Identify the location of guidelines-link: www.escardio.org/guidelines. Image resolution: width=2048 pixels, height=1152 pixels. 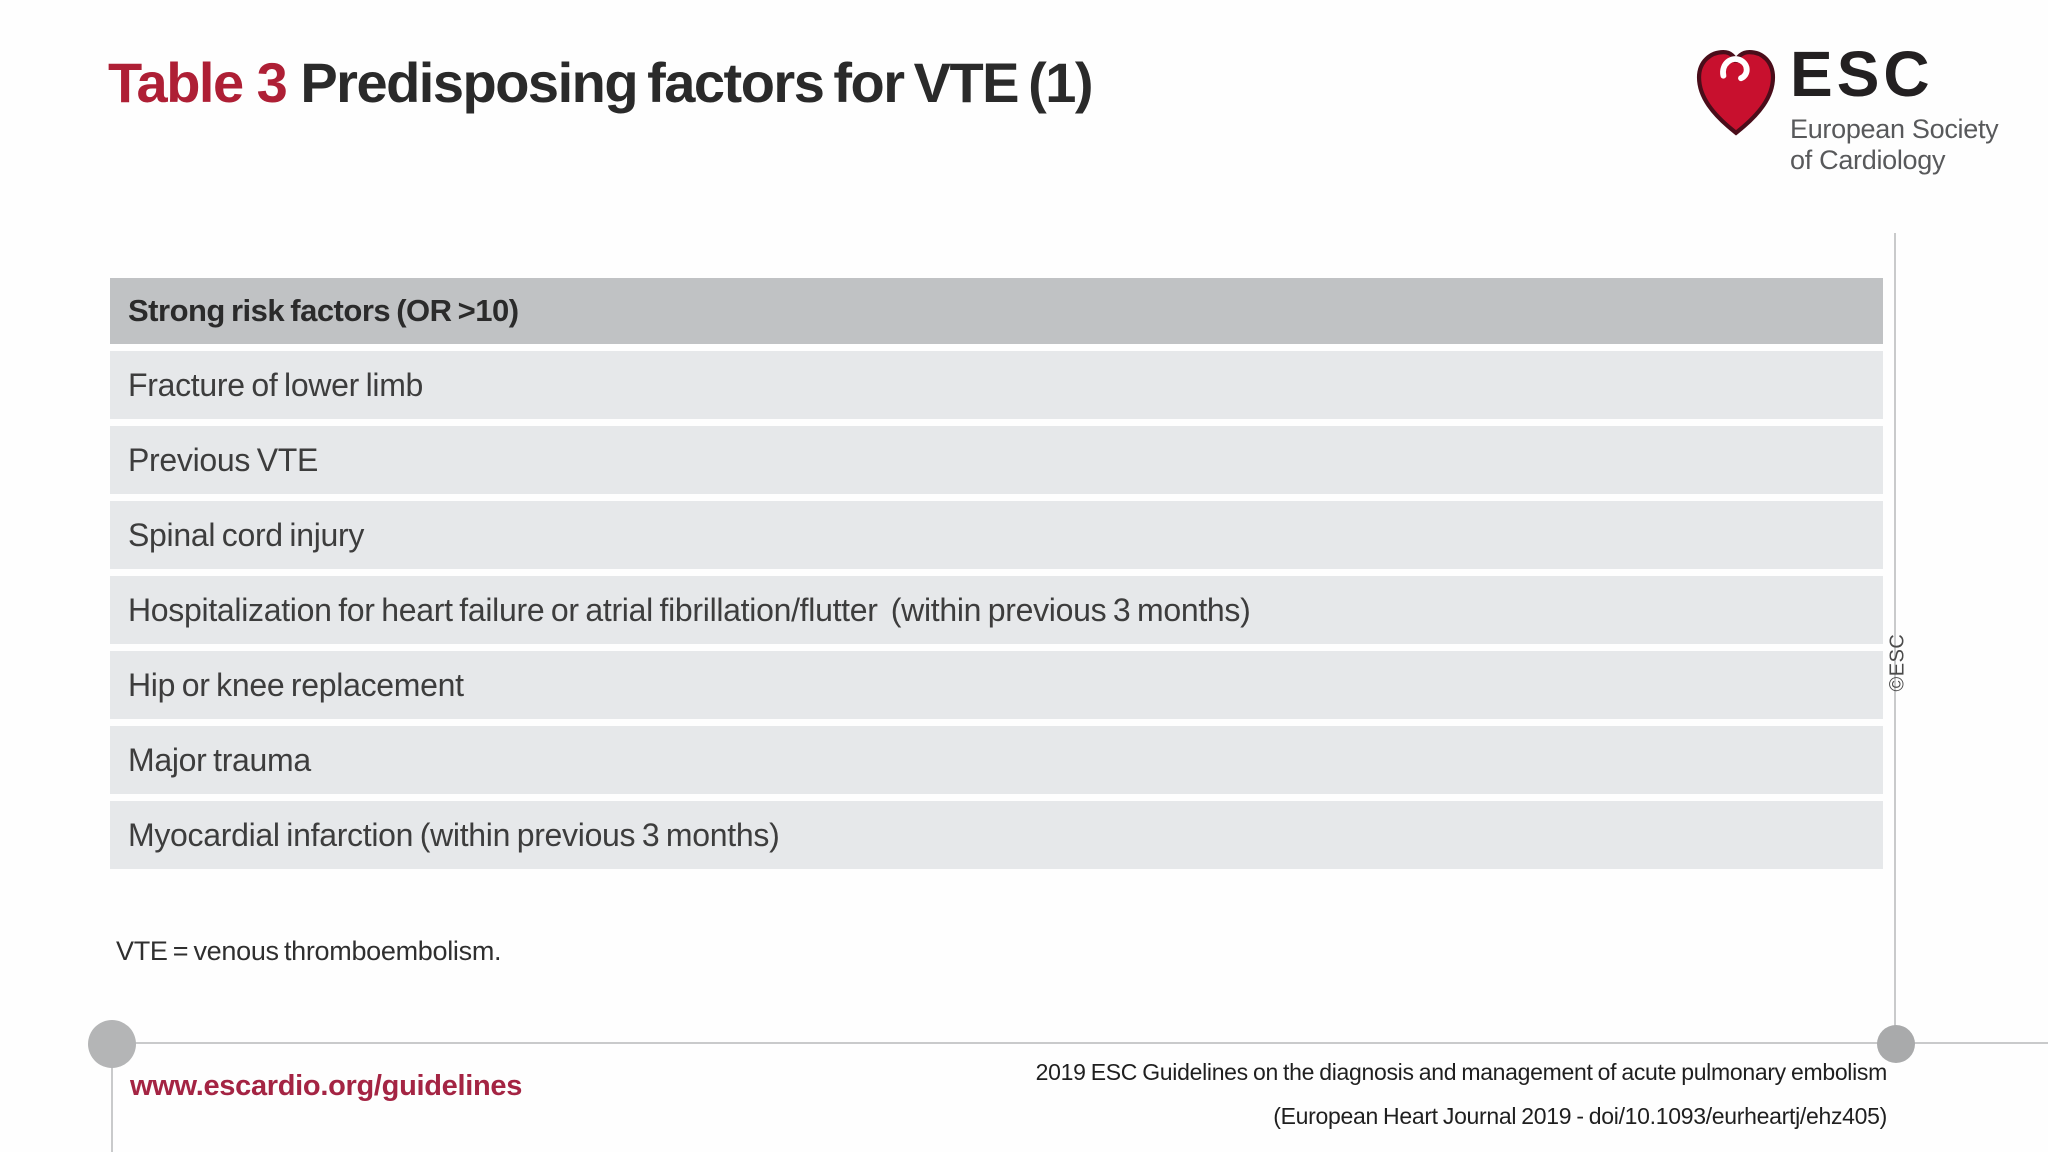
(326, 1086).